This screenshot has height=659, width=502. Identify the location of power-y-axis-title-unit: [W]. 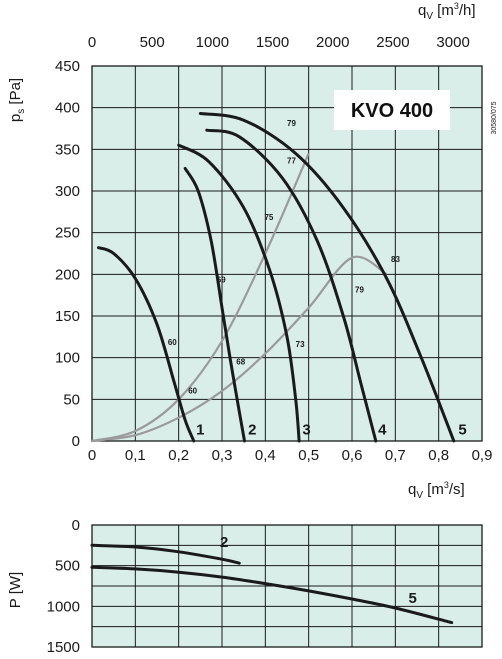
(15, 585).